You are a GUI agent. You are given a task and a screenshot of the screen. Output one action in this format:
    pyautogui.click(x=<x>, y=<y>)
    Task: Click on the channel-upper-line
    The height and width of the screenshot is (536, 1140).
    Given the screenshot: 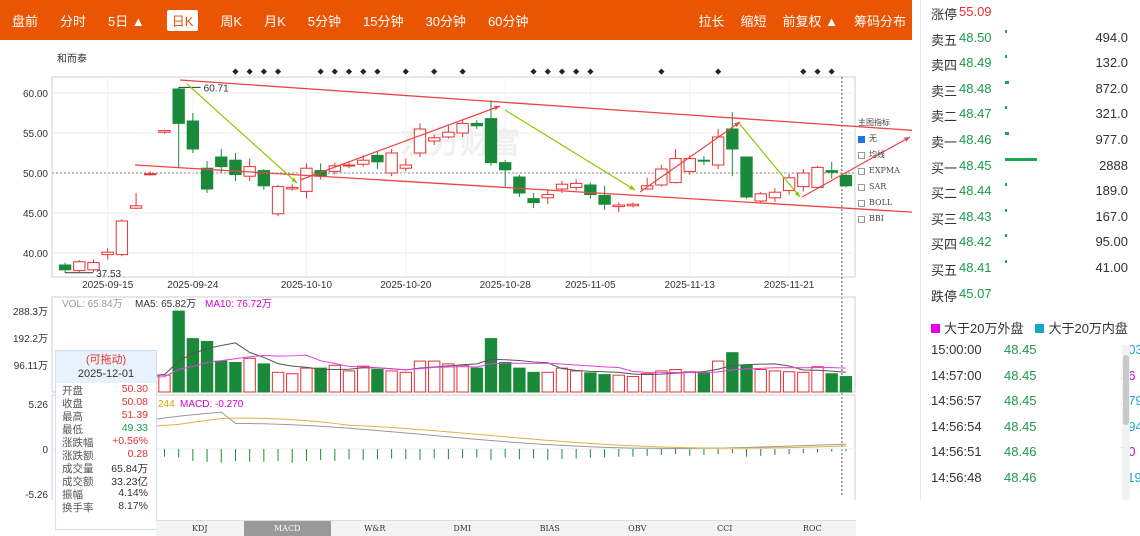 What is the action you would take?
    pyautogui.click(x=659, y=113)
    